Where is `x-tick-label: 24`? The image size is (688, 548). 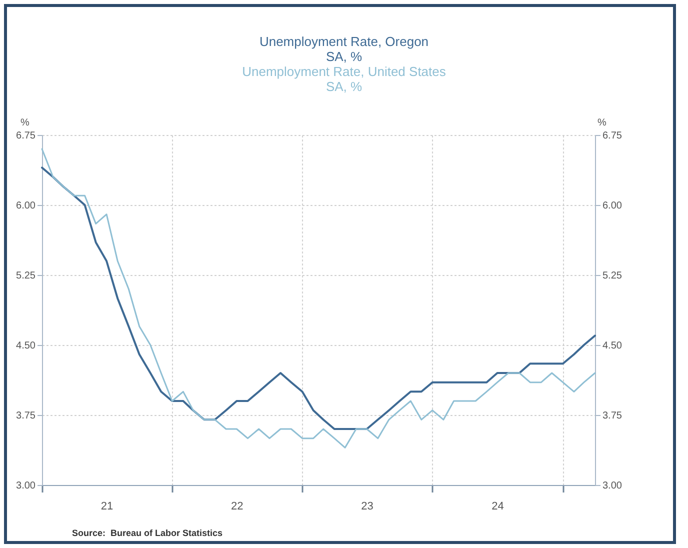
x-tick-label: 24 is located at coordinates (498, 506).